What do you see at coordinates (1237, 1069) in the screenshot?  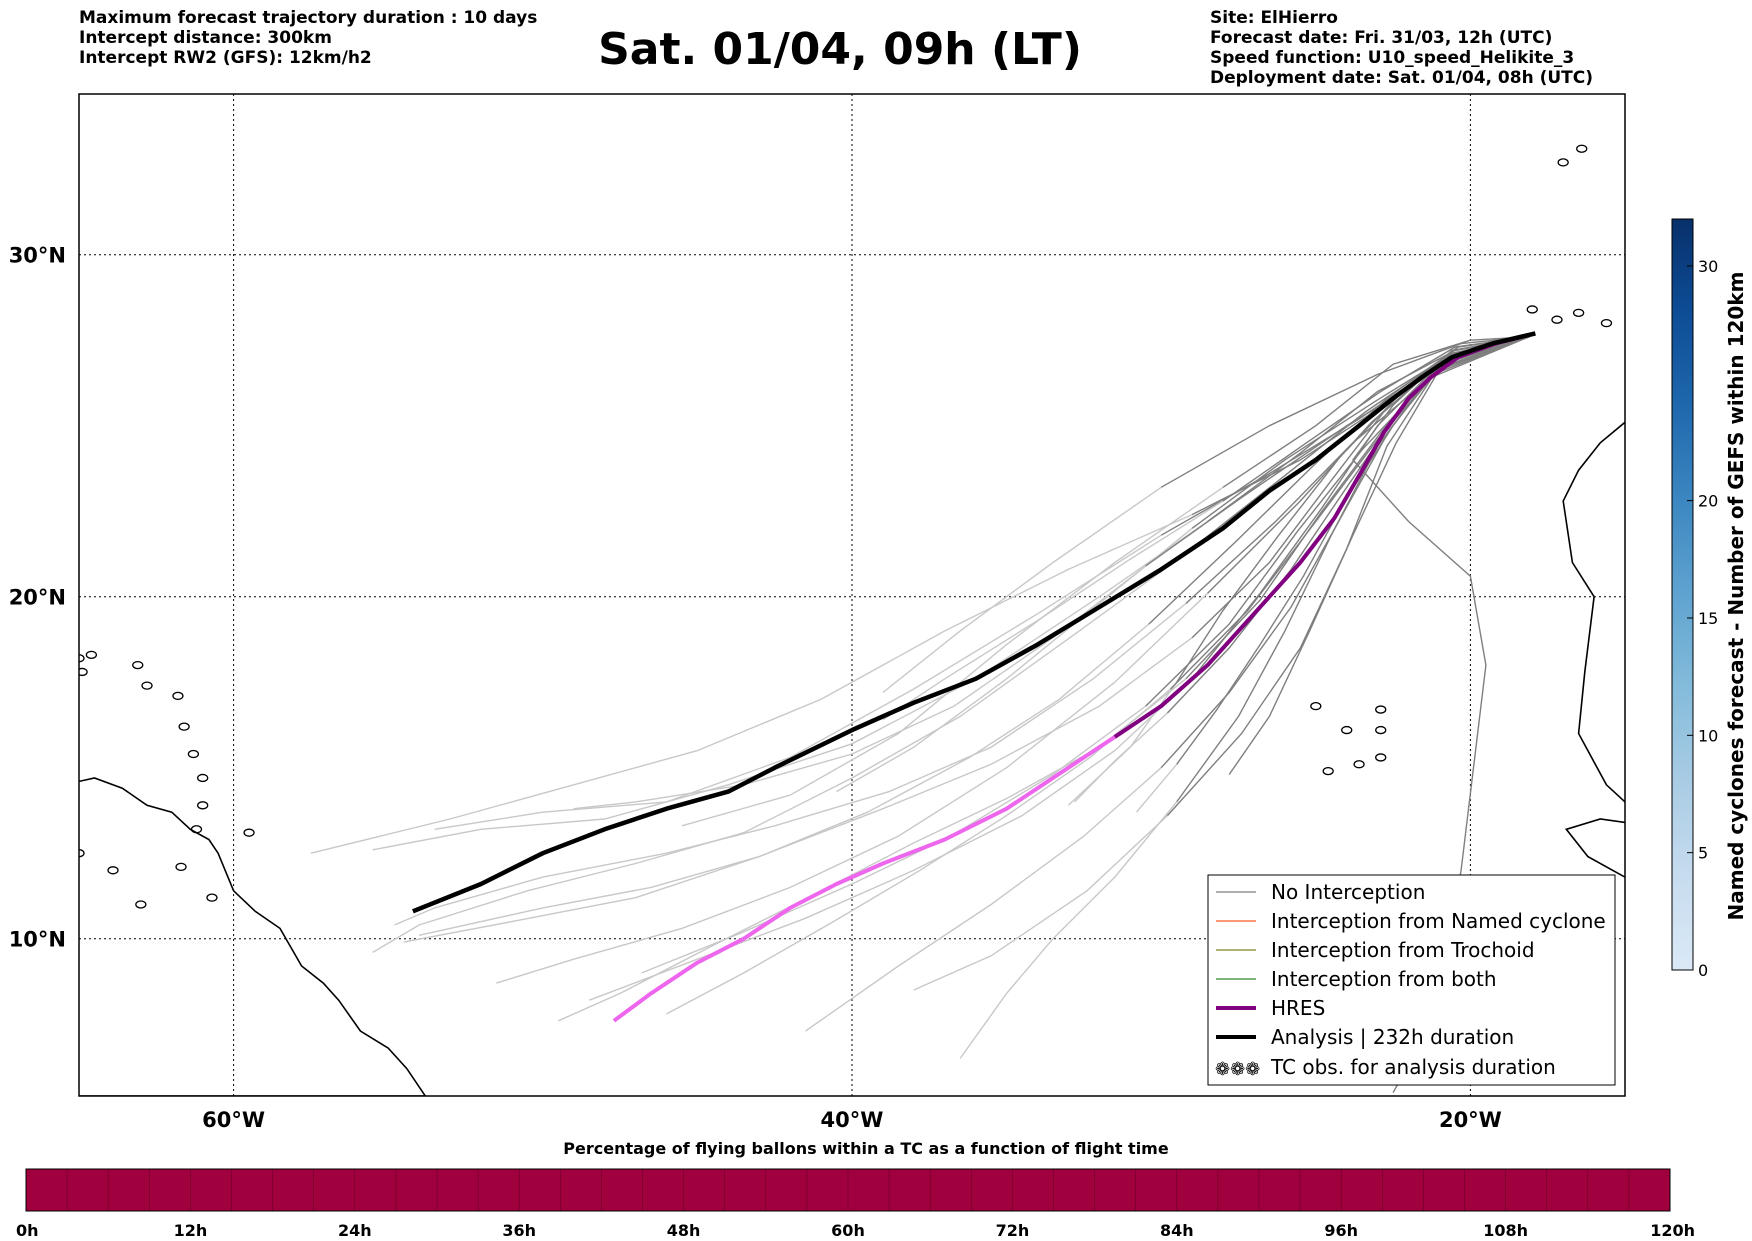 I see `tc-obs-icon: ❁❁❁` at bounding box center [1237, 1069].